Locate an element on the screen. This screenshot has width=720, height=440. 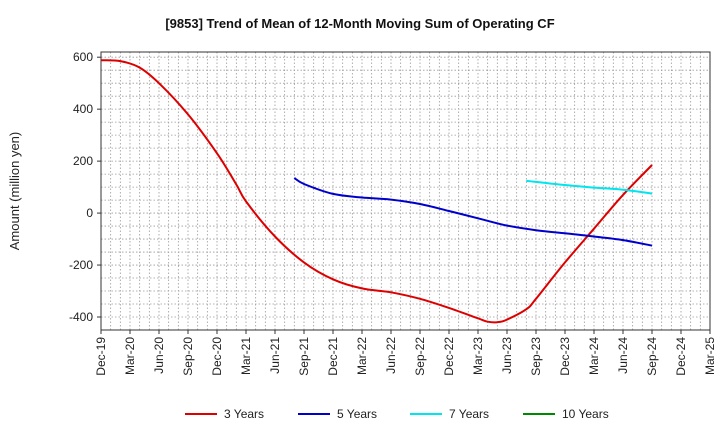
x-tick-label: Dec-22 is located at coordinates (449, 356).